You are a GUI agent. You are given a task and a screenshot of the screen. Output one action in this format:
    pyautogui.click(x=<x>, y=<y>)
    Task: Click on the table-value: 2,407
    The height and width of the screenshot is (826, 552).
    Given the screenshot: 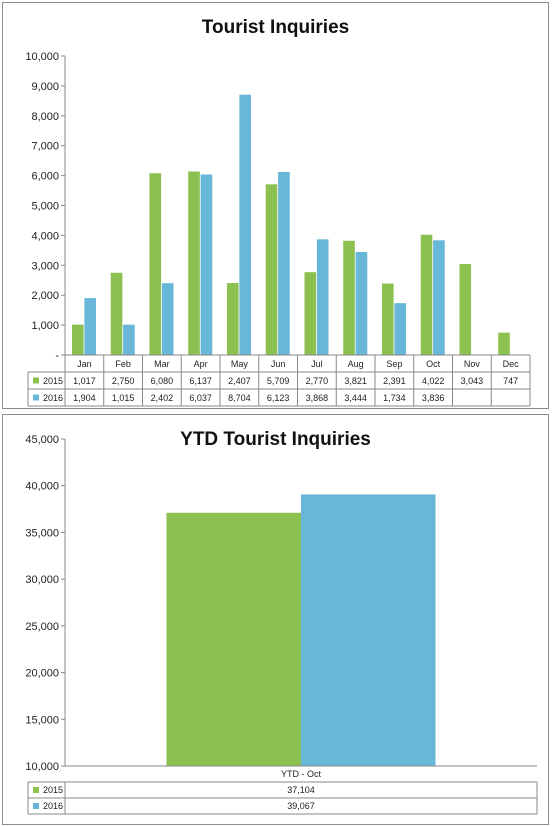 What is the action you would take?
    pyautogui.click(x=239, y=381)
    